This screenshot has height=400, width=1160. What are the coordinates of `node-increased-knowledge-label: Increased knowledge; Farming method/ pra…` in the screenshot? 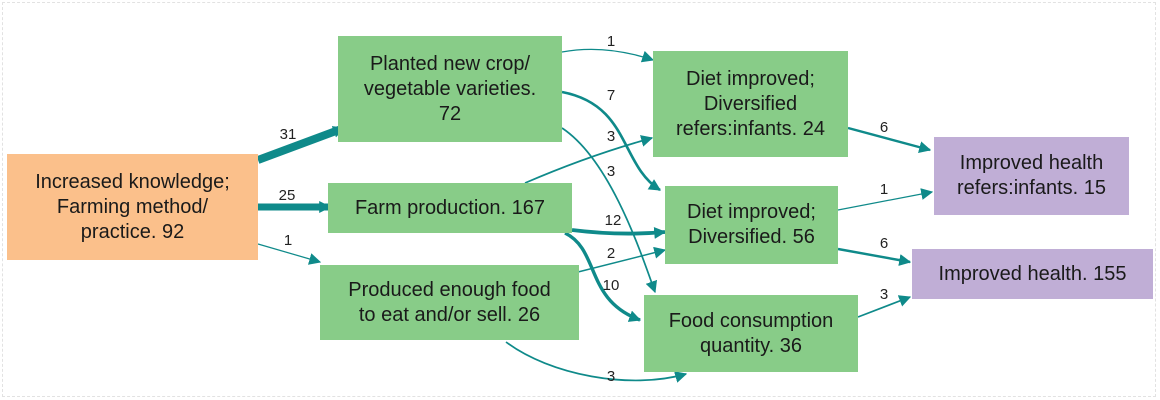 It's located at (132, 206).